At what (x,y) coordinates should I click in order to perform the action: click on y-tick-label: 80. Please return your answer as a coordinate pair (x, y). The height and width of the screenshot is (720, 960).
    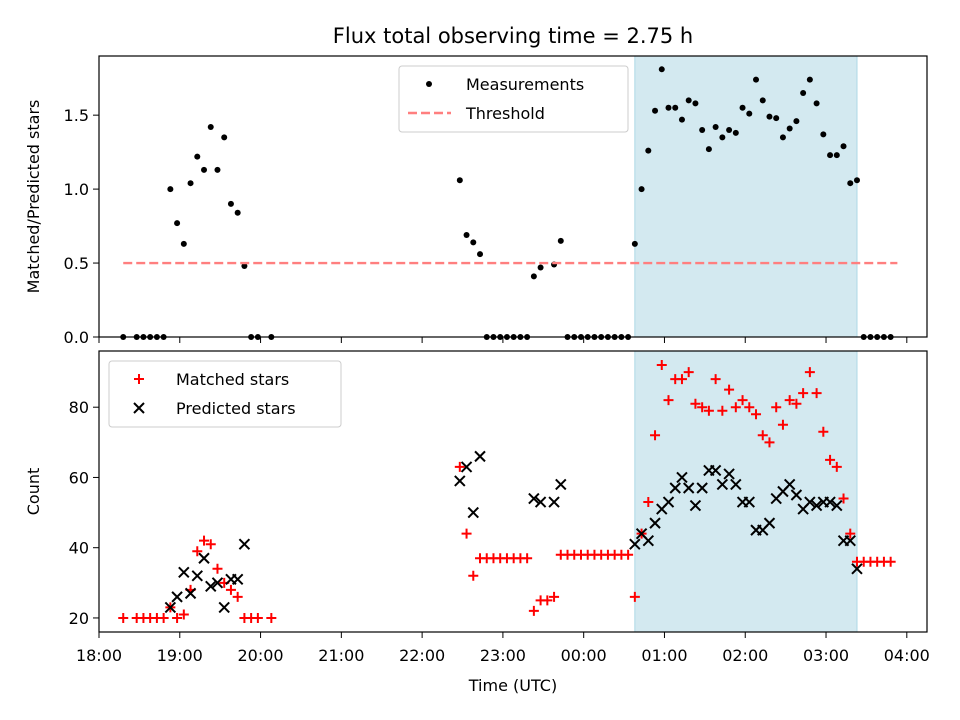
    Looking at the image, I should click on (79, 407).